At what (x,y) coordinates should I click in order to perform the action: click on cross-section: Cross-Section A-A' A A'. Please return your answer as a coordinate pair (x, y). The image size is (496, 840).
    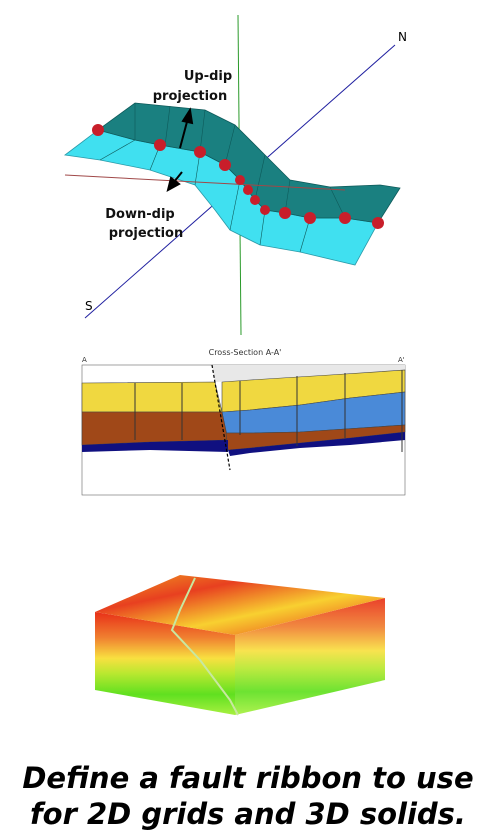
    Looking at the image, I should click on (243, 422).